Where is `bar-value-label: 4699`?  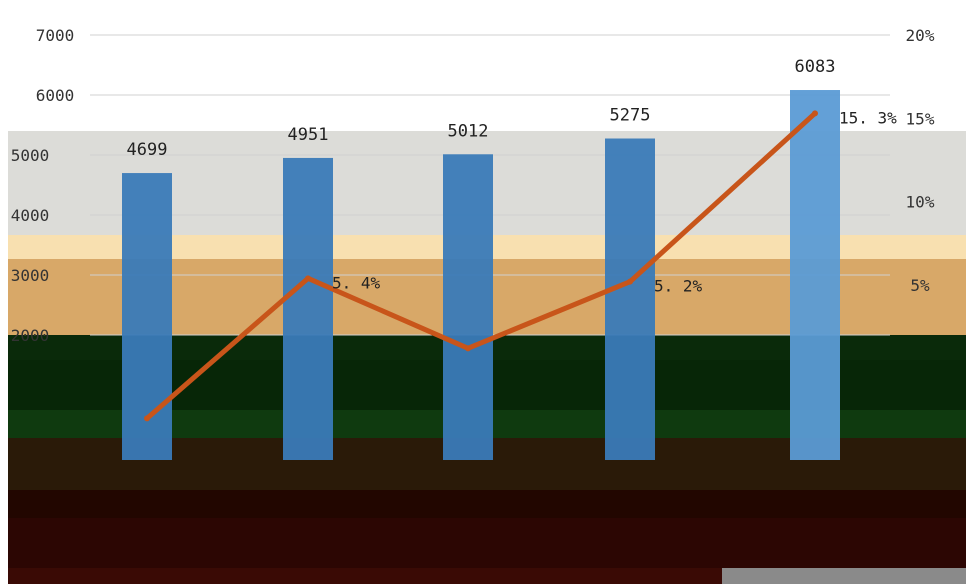
bar-value-label: 4699 is located at coordinates (147, 150).